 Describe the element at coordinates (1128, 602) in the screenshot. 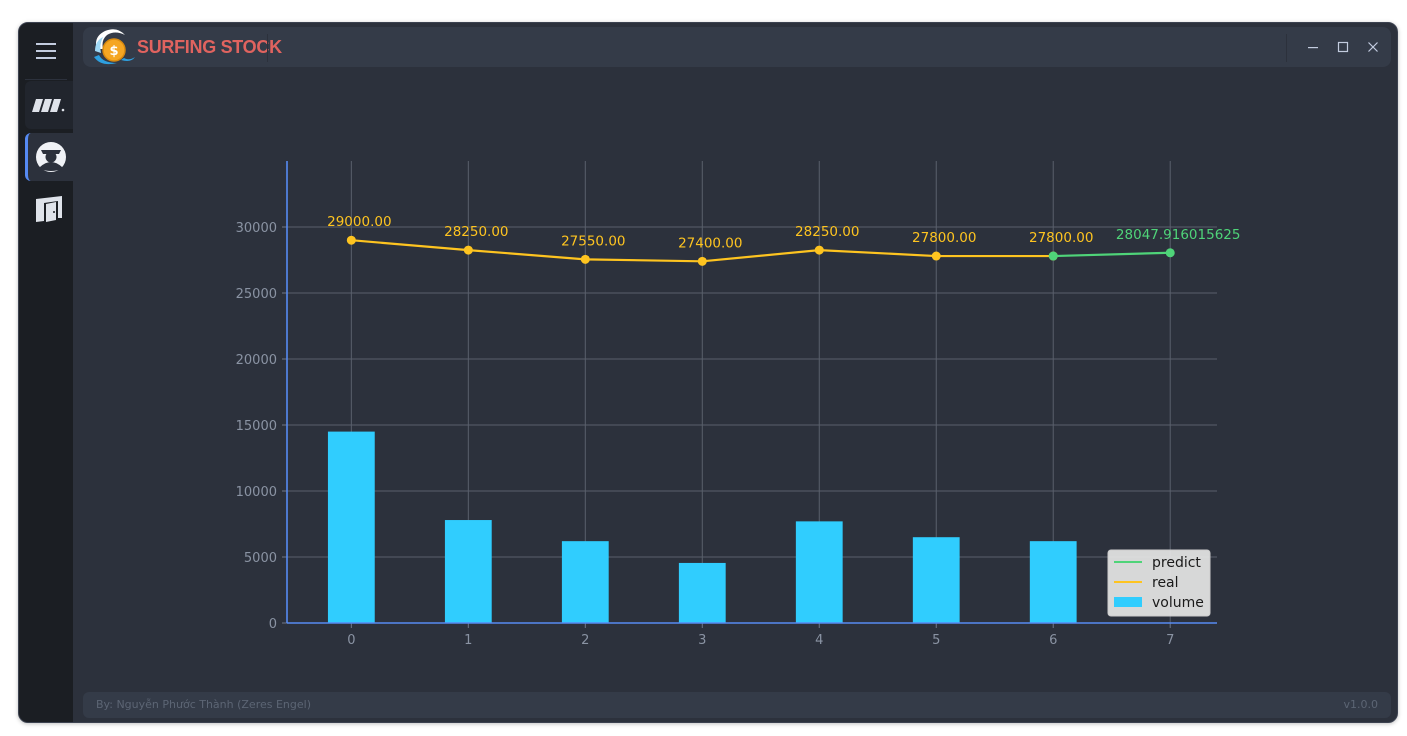

I see `legend-swatch-volume` at that location.